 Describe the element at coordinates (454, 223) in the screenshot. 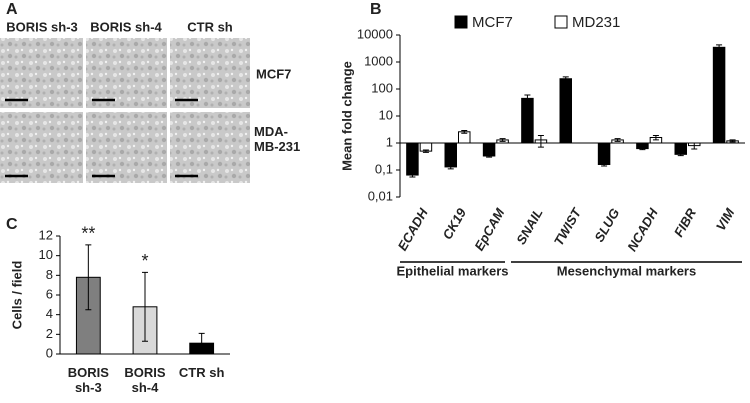

I see `x-tick-label: CK19` at that location.